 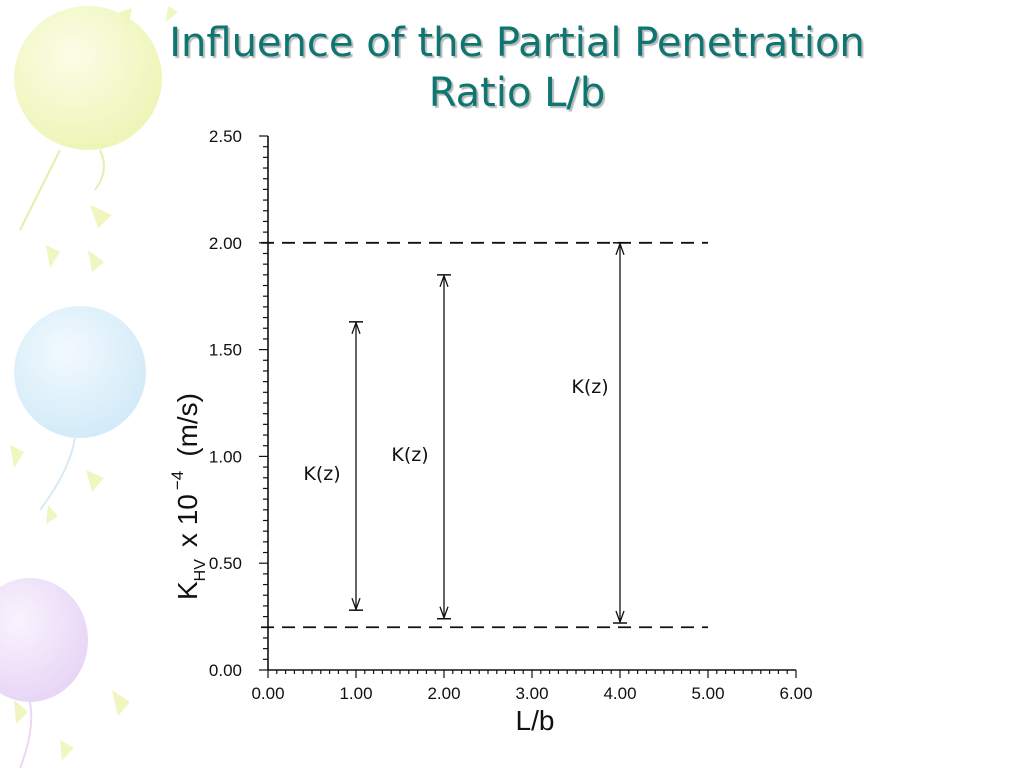 I want to click on slide-title-line-1: Influence of the Partial Penetration, so click(x=517, y=43).